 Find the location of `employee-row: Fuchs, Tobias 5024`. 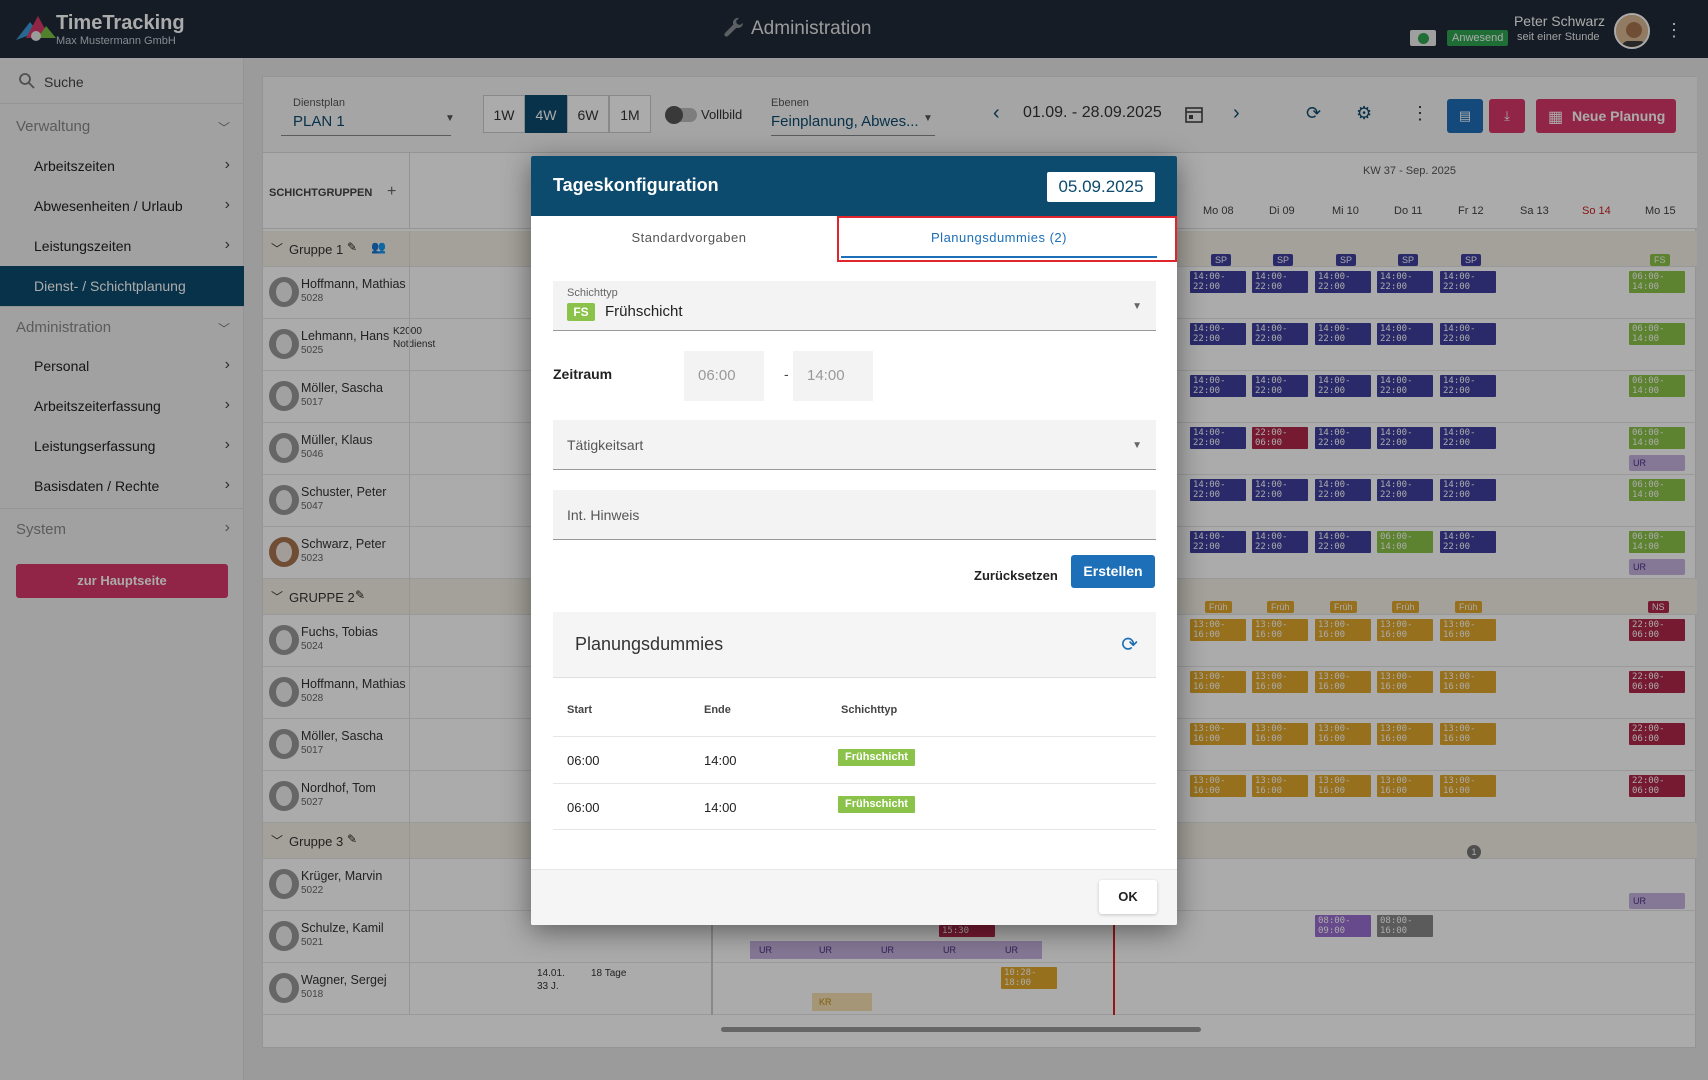

employee-row: Fuchs, Tobias 5024 is located at coordinates (980, 641).